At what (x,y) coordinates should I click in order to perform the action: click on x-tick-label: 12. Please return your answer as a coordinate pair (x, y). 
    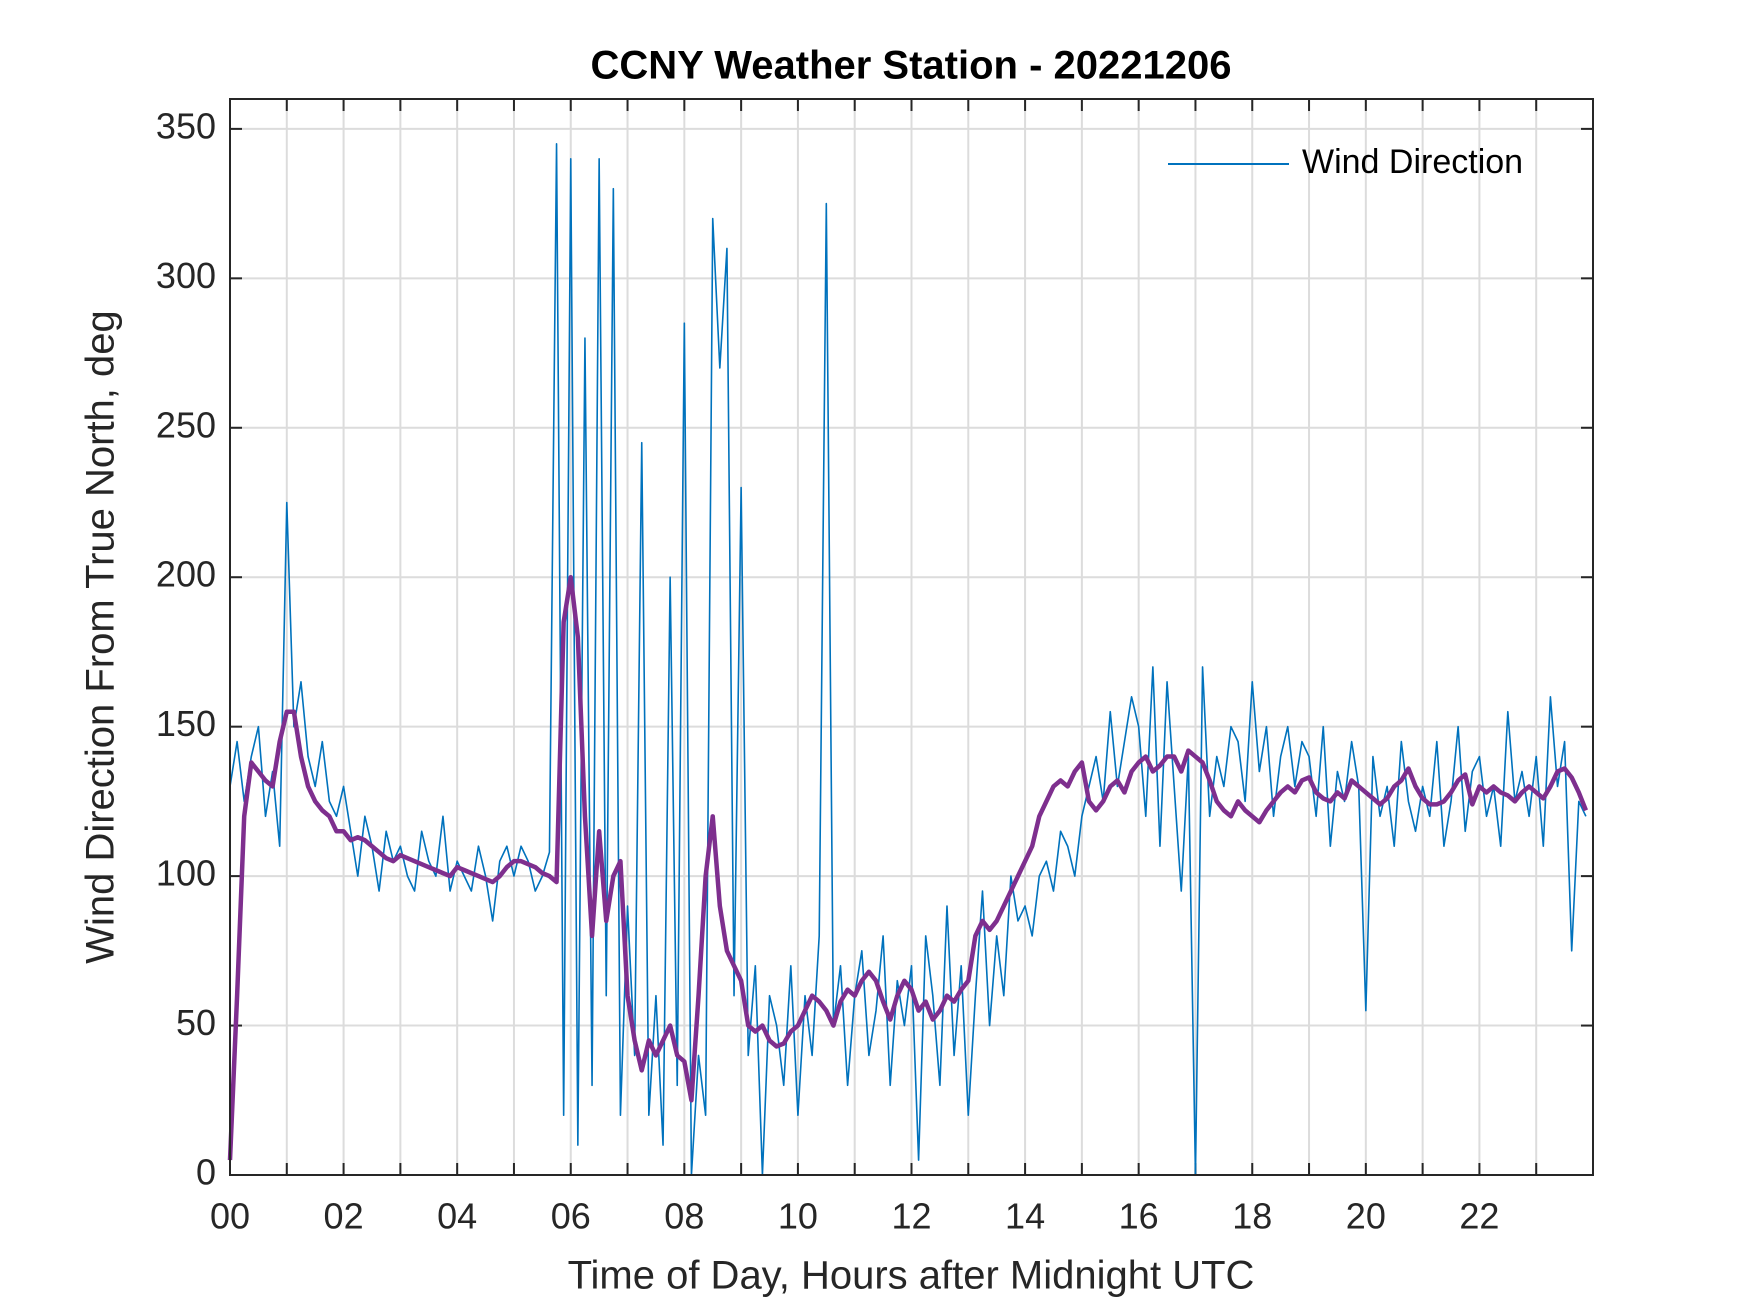
    Looking at the image, I should click on (911, 1216).